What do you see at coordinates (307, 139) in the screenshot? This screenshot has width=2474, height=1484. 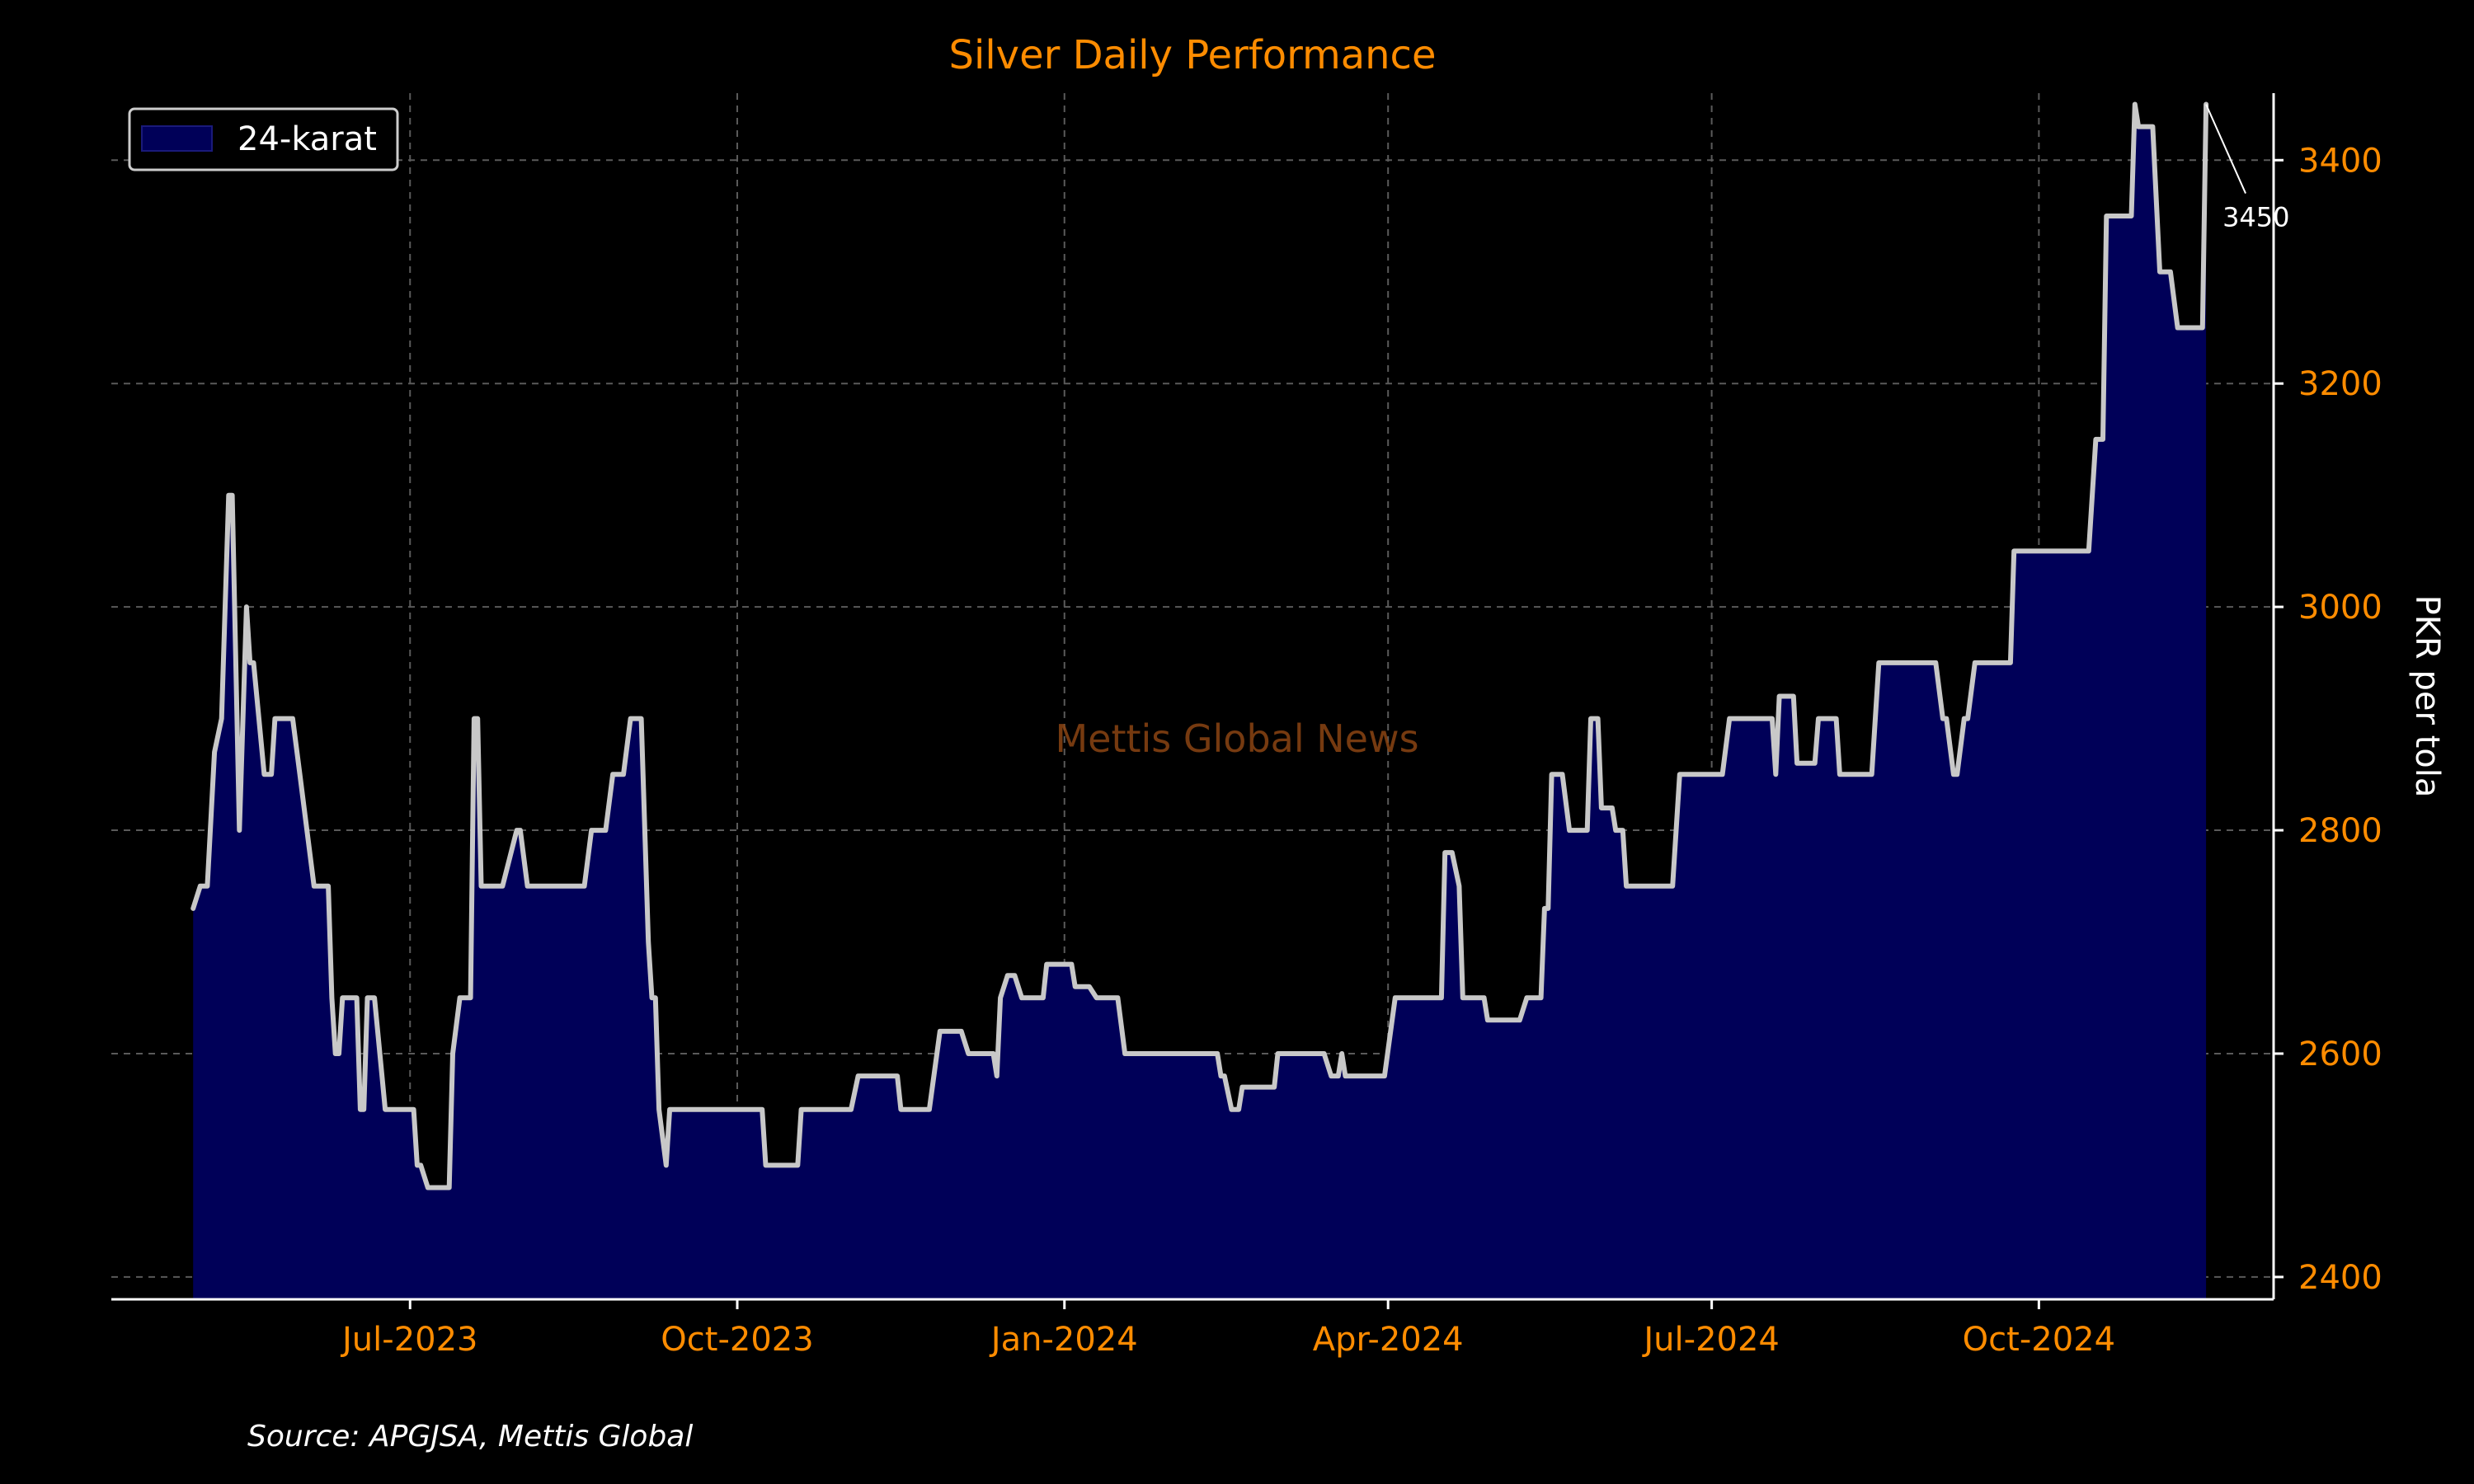 I see `legend-label: 24-karat` at bounding box center [307, 139].